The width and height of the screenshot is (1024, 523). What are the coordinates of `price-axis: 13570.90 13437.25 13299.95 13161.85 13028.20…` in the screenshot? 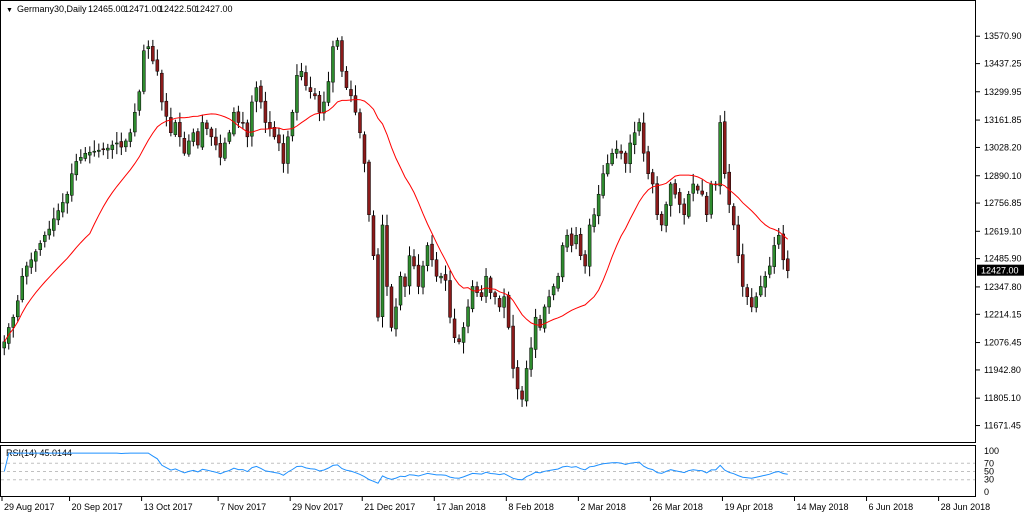 It's located at (999, 231).